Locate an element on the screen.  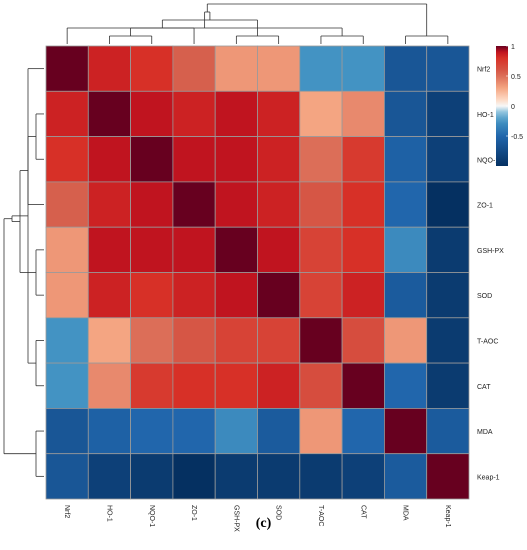
heatmap-cell-HO-1-MDA is located at coordinates (405, 114).